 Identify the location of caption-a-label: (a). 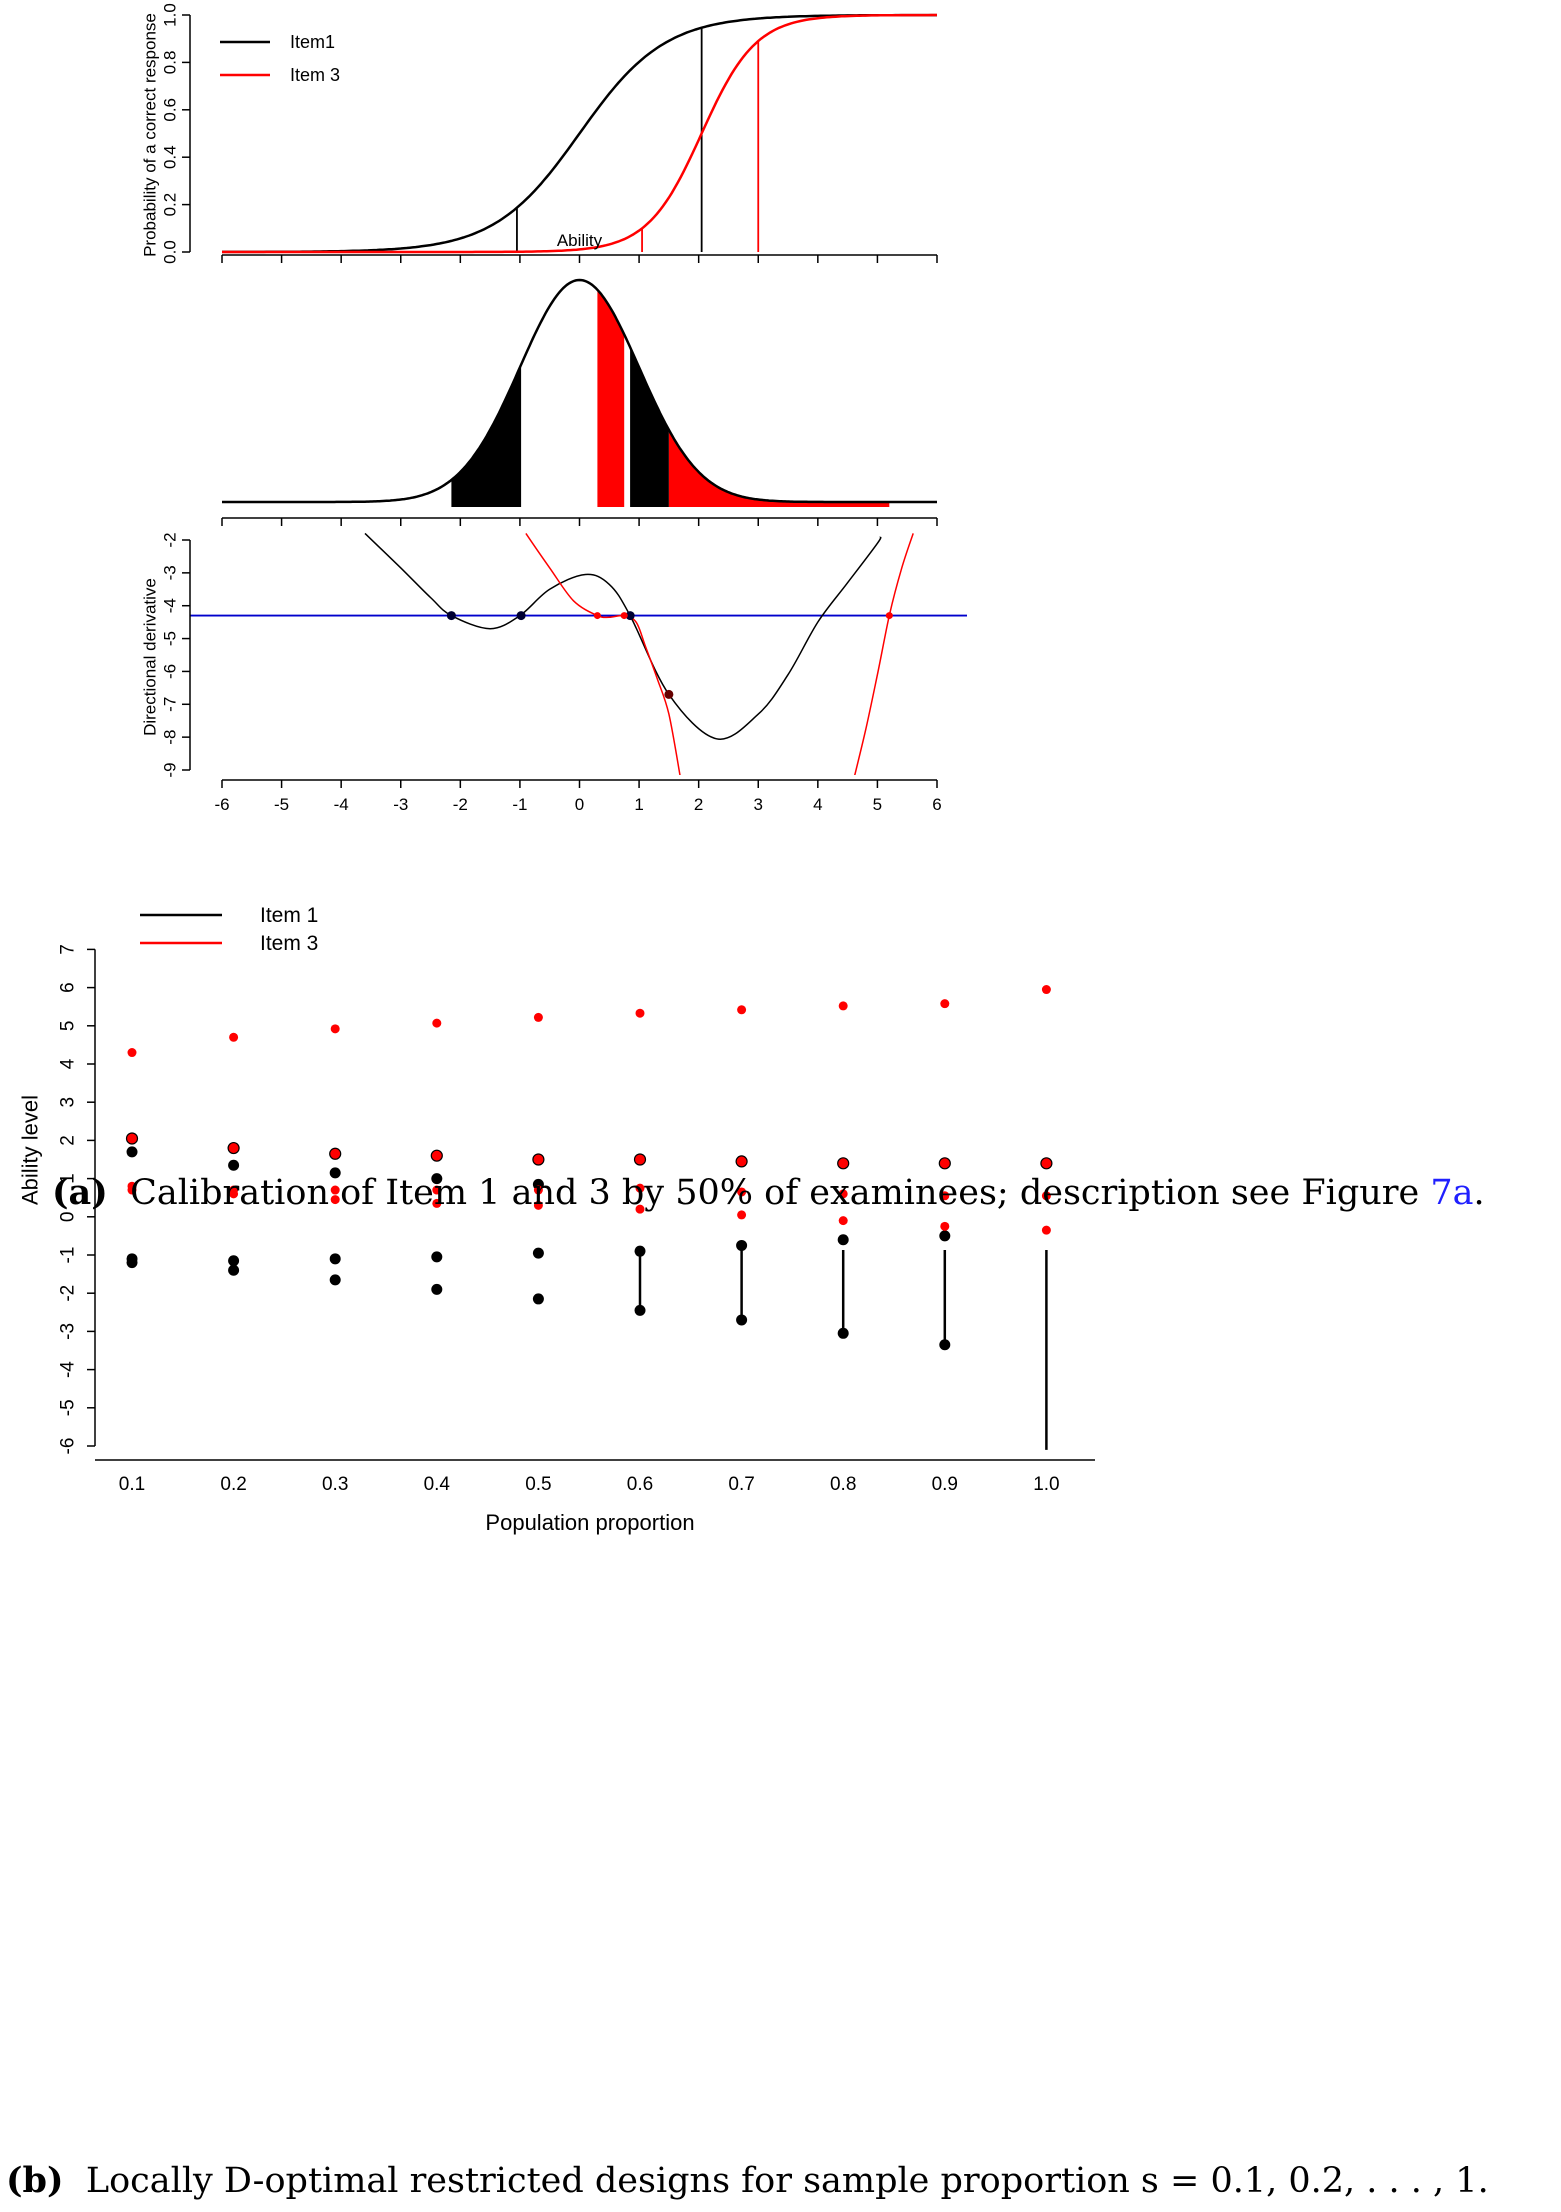
(80, 1192).